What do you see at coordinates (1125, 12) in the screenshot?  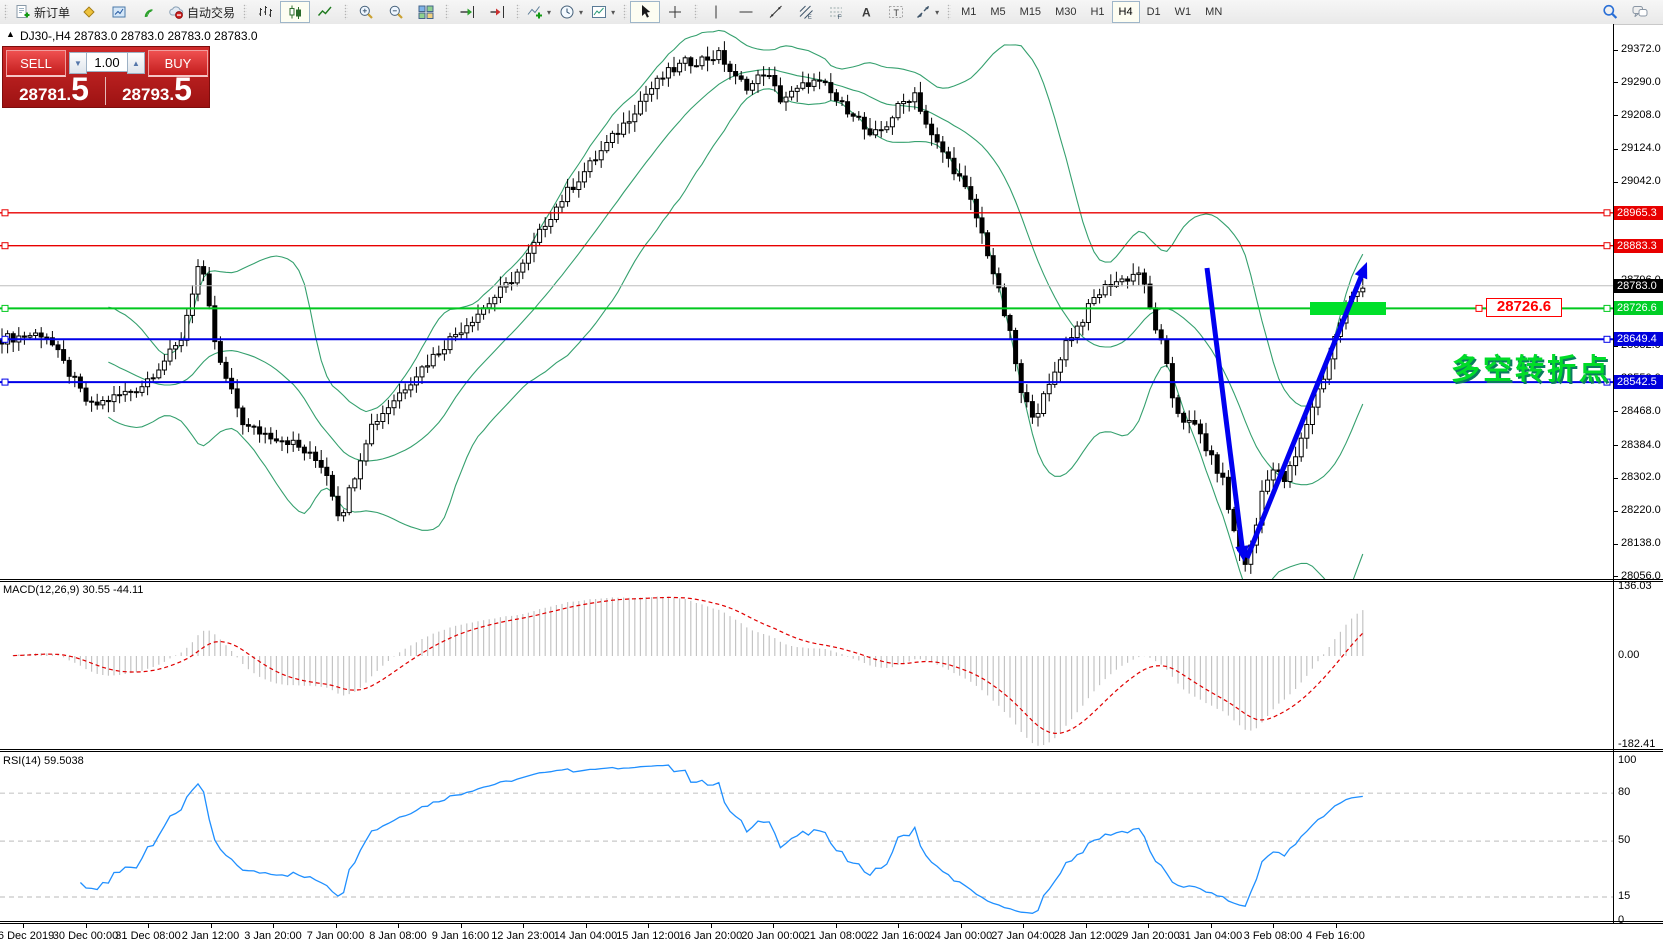 I see `timeframe-h4-button: H4` at bounding box center [1125, 12].